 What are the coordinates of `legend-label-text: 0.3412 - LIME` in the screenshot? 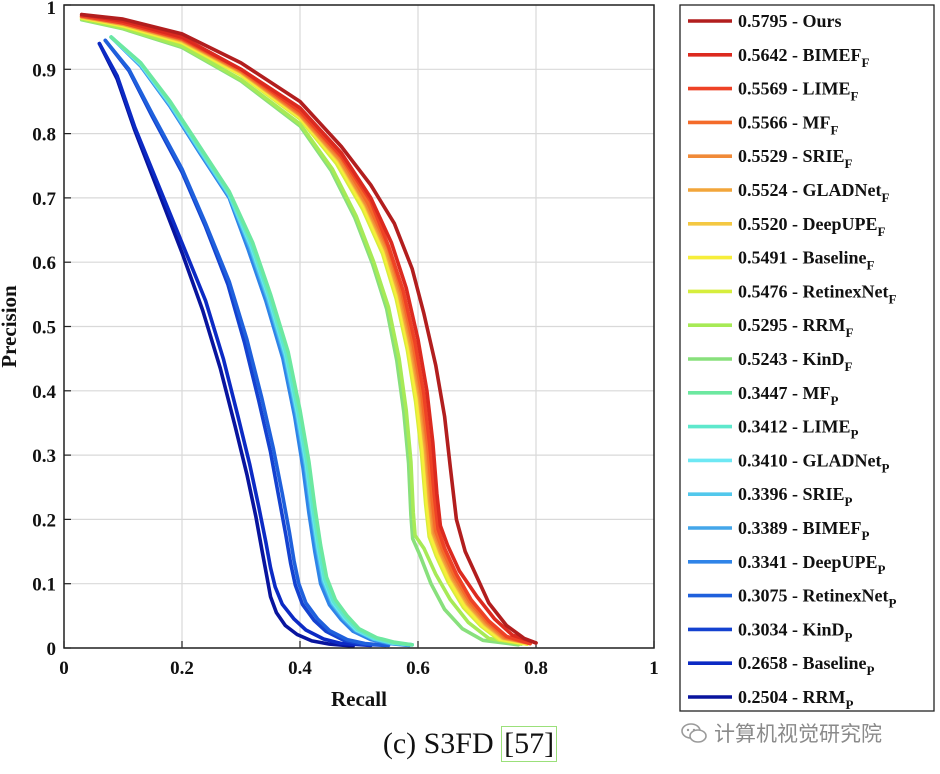 It's located at (794, 427).